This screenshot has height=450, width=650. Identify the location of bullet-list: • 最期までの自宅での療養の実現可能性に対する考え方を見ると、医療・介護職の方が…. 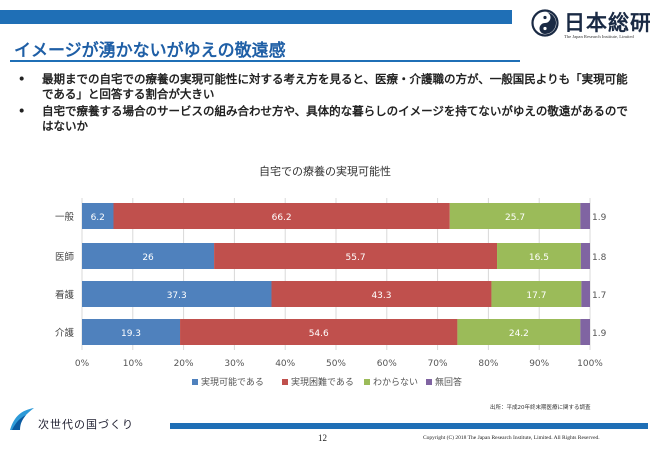
(326, 104).